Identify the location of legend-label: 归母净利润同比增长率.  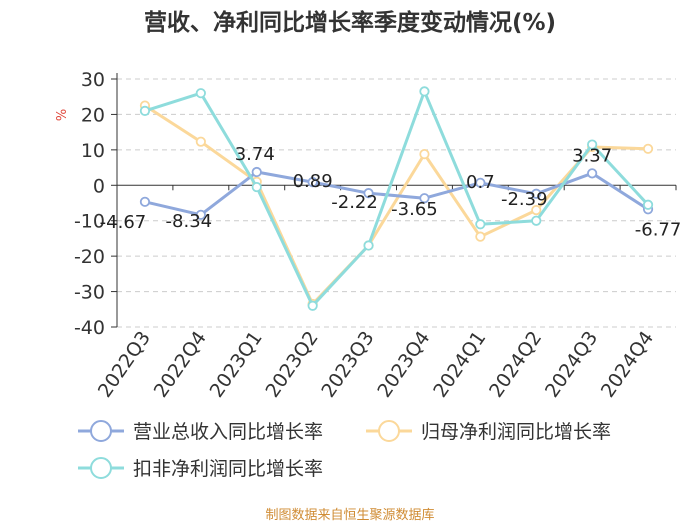
(516, 432).